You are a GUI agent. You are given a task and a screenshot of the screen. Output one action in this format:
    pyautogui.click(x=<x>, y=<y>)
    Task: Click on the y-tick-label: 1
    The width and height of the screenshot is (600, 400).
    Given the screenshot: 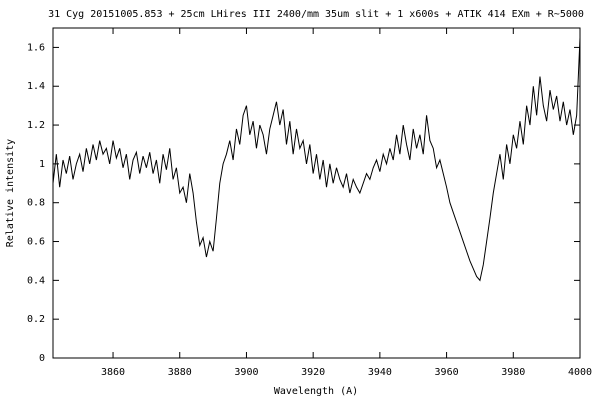 What is the action you would take?
    pyautogui.click(x=42, y=164)
    